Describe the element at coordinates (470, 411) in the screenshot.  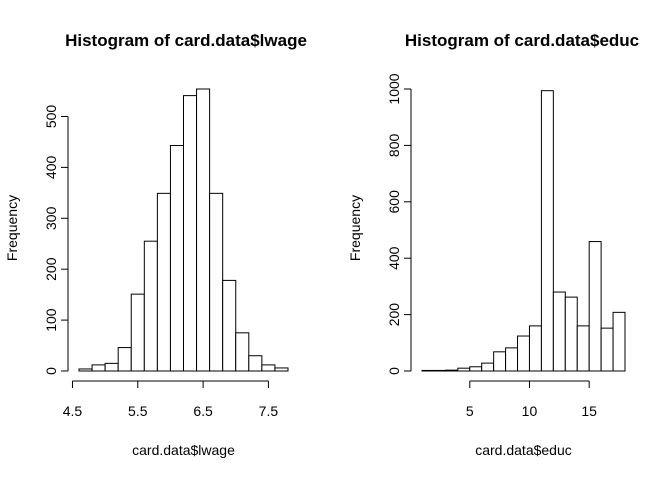
I see `x-tick-label: 5` at that location.